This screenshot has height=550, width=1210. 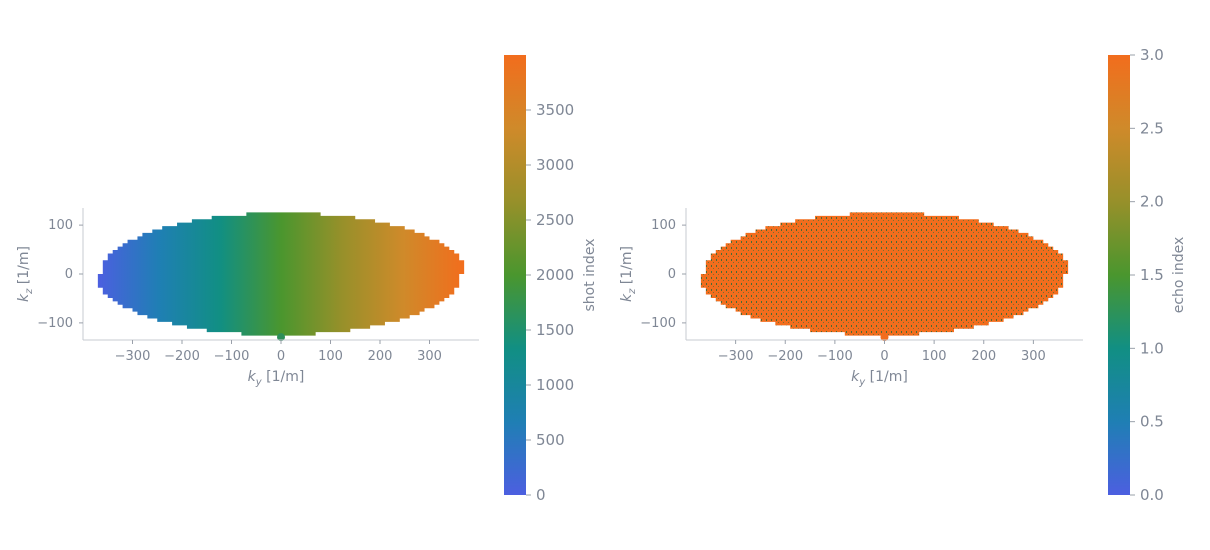 What do you see at coordinates (1152, 128) in the screenshot?
I see `colorbar-tick-label: 2.5` at bounding box center [1152, 128].